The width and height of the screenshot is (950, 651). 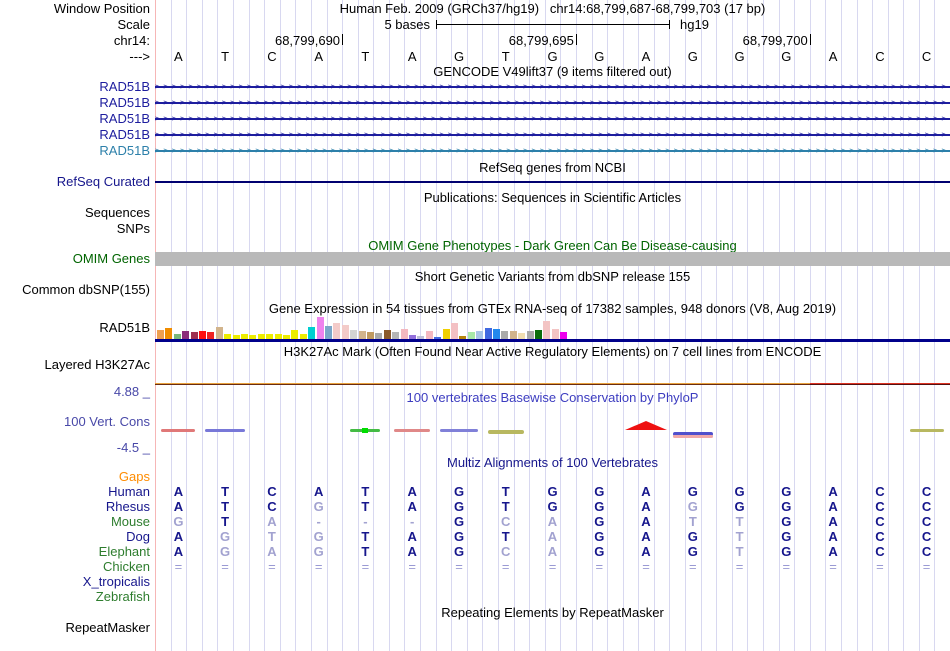 I want to click on align-row-label-x_tropicalis: X_tropicalis, so click(x=116, y=581).